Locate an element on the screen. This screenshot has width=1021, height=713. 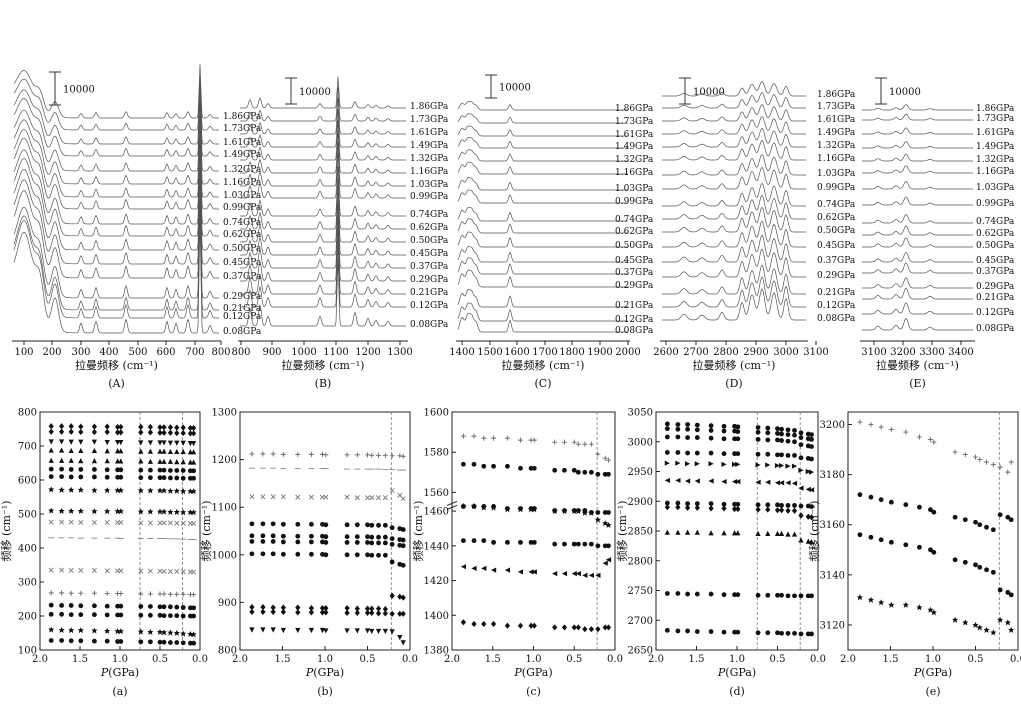
x-tick-label: 1000 is located at coordinates (303, 352).